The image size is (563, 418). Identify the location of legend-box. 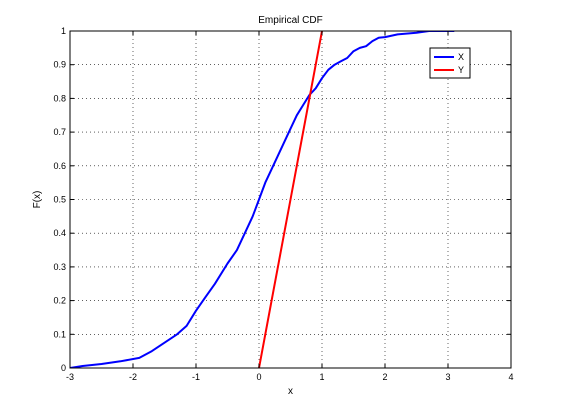
(450, 63).